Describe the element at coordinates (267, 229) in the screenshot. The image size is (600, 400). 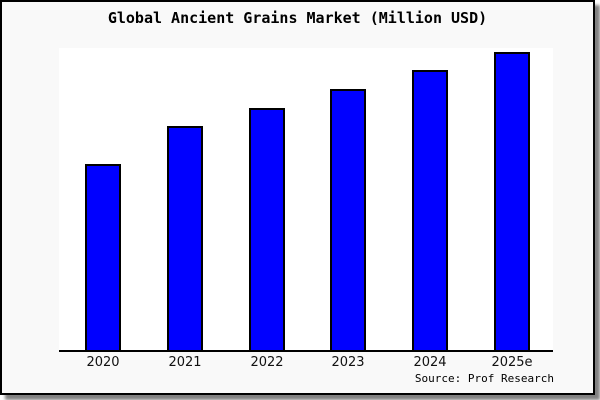
I see `bar-2022` at that location.